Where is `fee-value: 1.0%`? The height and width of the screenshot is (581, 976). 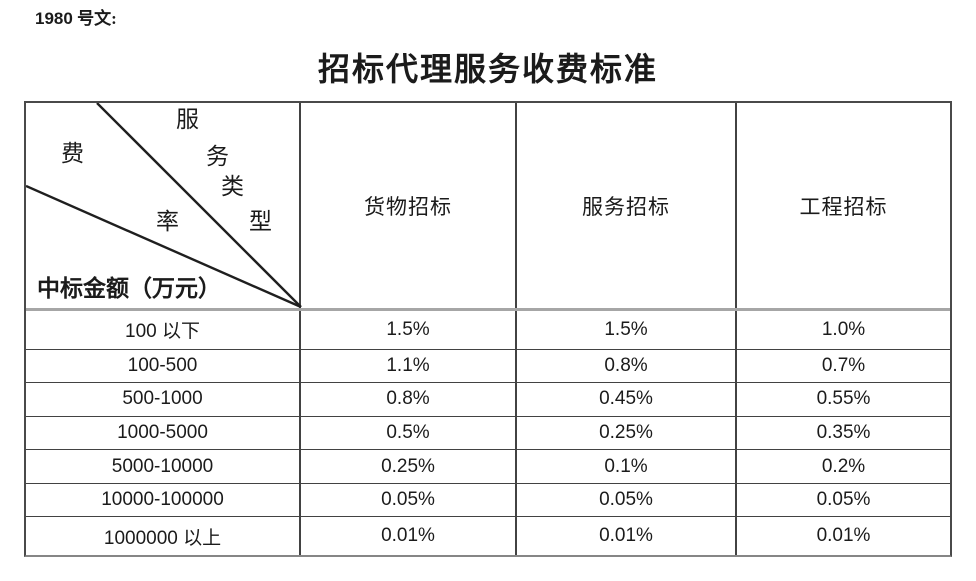
fee-value: 1.0% is located at coordinates (842, 330).